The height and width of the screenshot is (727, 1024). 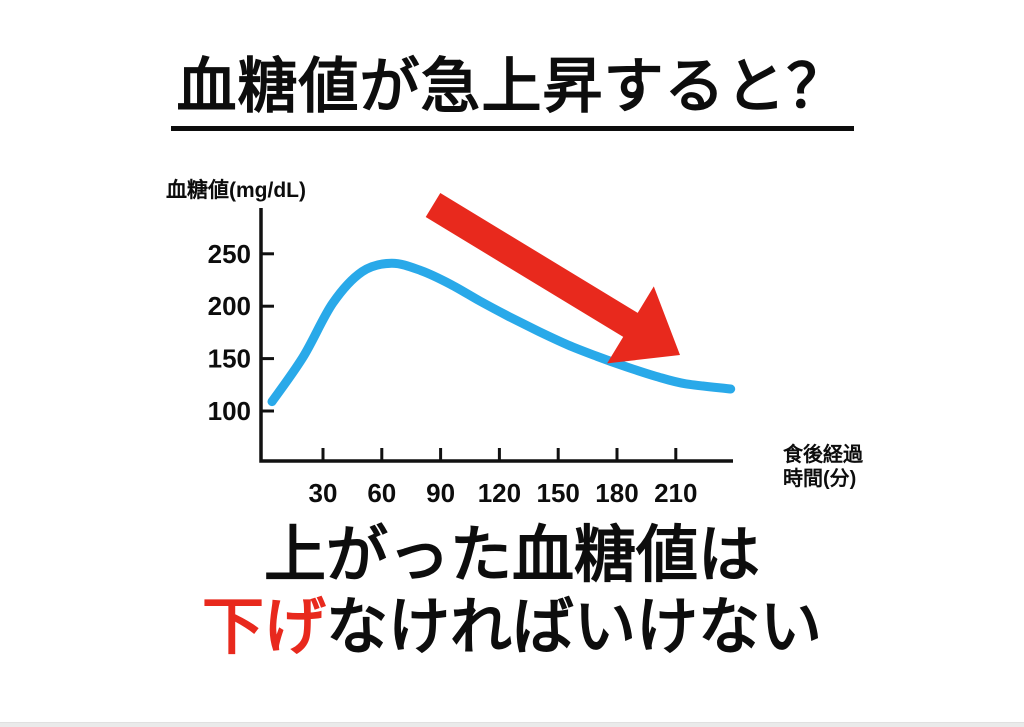 I want to click on x-tick-label: 90, so click(x=440, y=493).